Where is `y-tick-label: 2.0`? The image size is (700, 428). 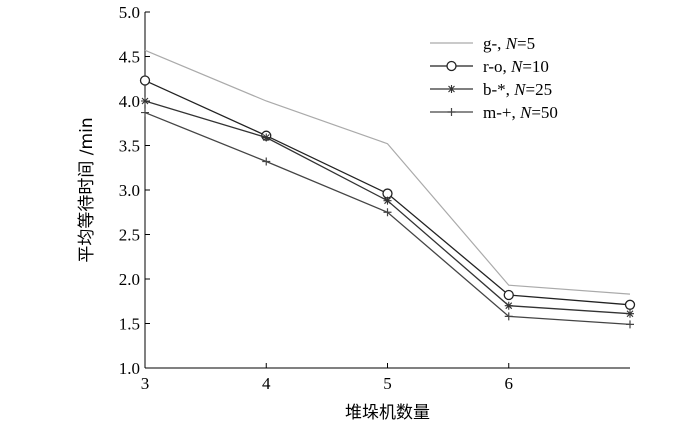
y-tick-label: 2.0 is located at coordinates (129, 279).